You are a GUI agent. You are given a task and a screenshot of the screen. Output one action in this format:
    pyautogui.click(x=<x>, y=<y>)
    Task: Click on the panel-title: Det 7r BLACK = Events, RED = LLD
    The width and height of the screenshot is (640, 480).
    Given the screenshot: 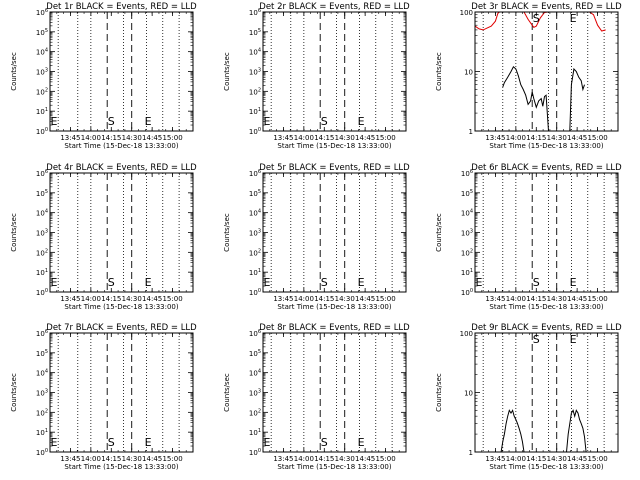 What is the action you would take?
    pyautogui.click(x=121, y=328)
    